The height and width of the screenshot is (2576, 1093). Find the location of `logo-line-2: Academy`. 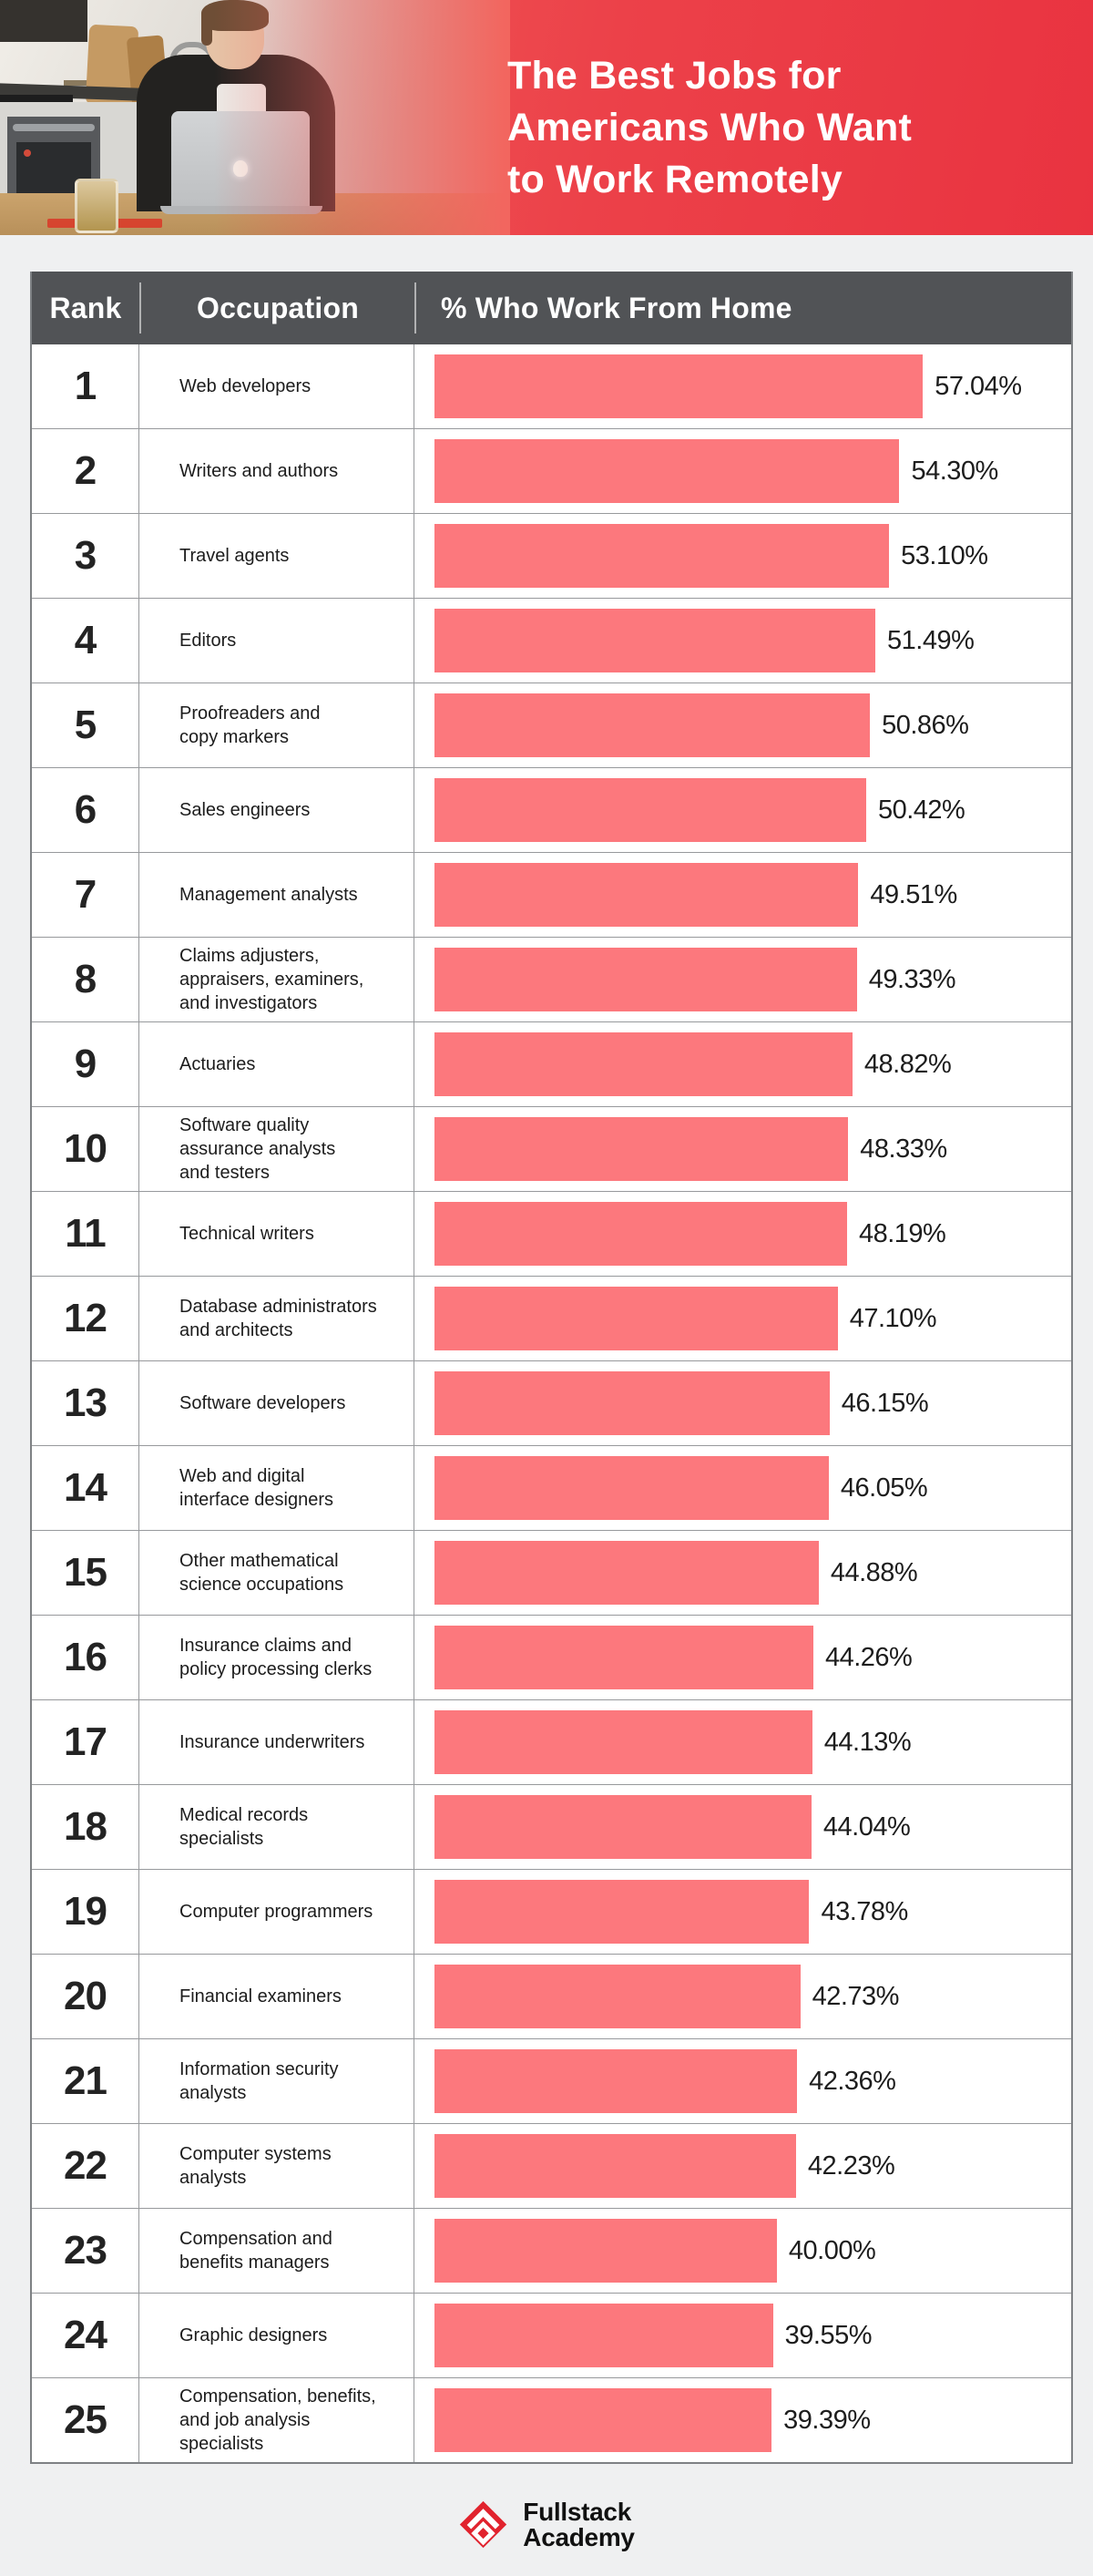

logo-line-2: Academy is located at coordinates (579, 2536).